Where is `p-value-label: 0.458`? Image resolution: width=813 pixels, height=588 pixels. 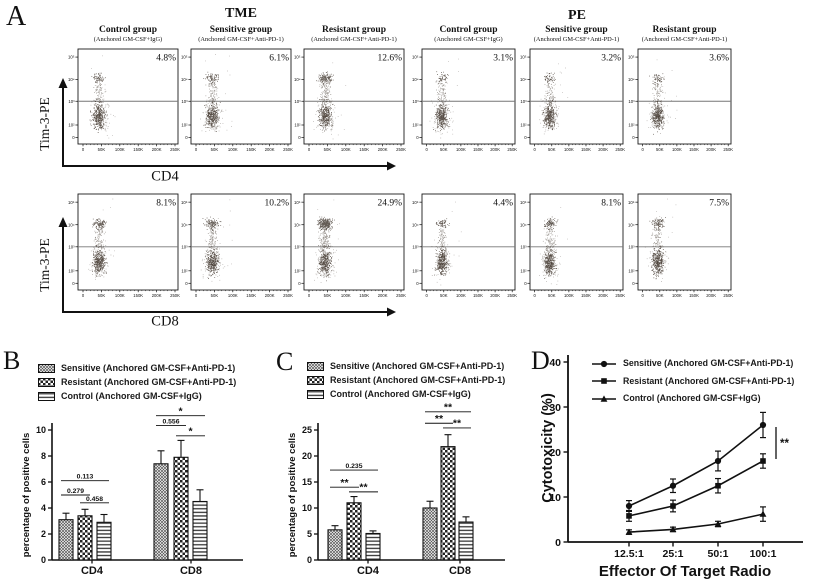 p-value-label: 0.458 is located at coordinates (94, 499).